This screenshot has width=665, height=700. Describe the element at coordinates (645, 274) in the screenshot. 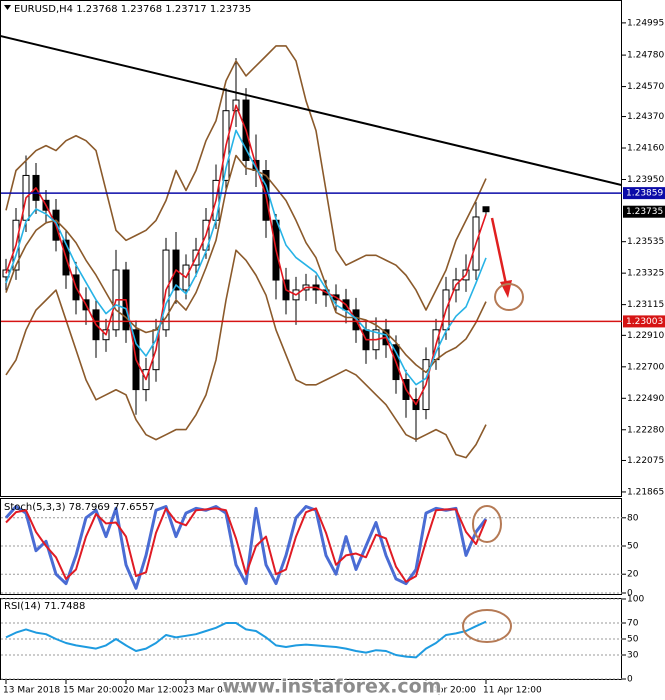

I see `y-tick-label: 1.23325` at that location.